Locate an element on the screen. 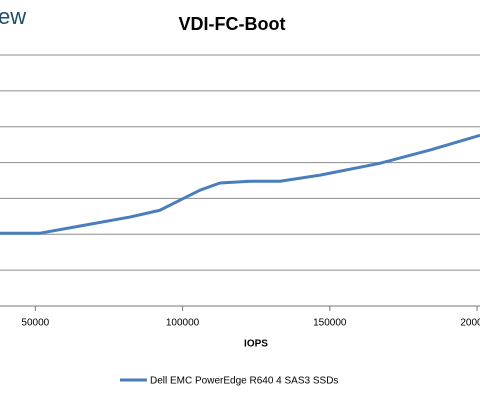  legend-label: Dell EMC PowerEdge R640 4 SAS3 SSDs is located at coordinates (244, 381).